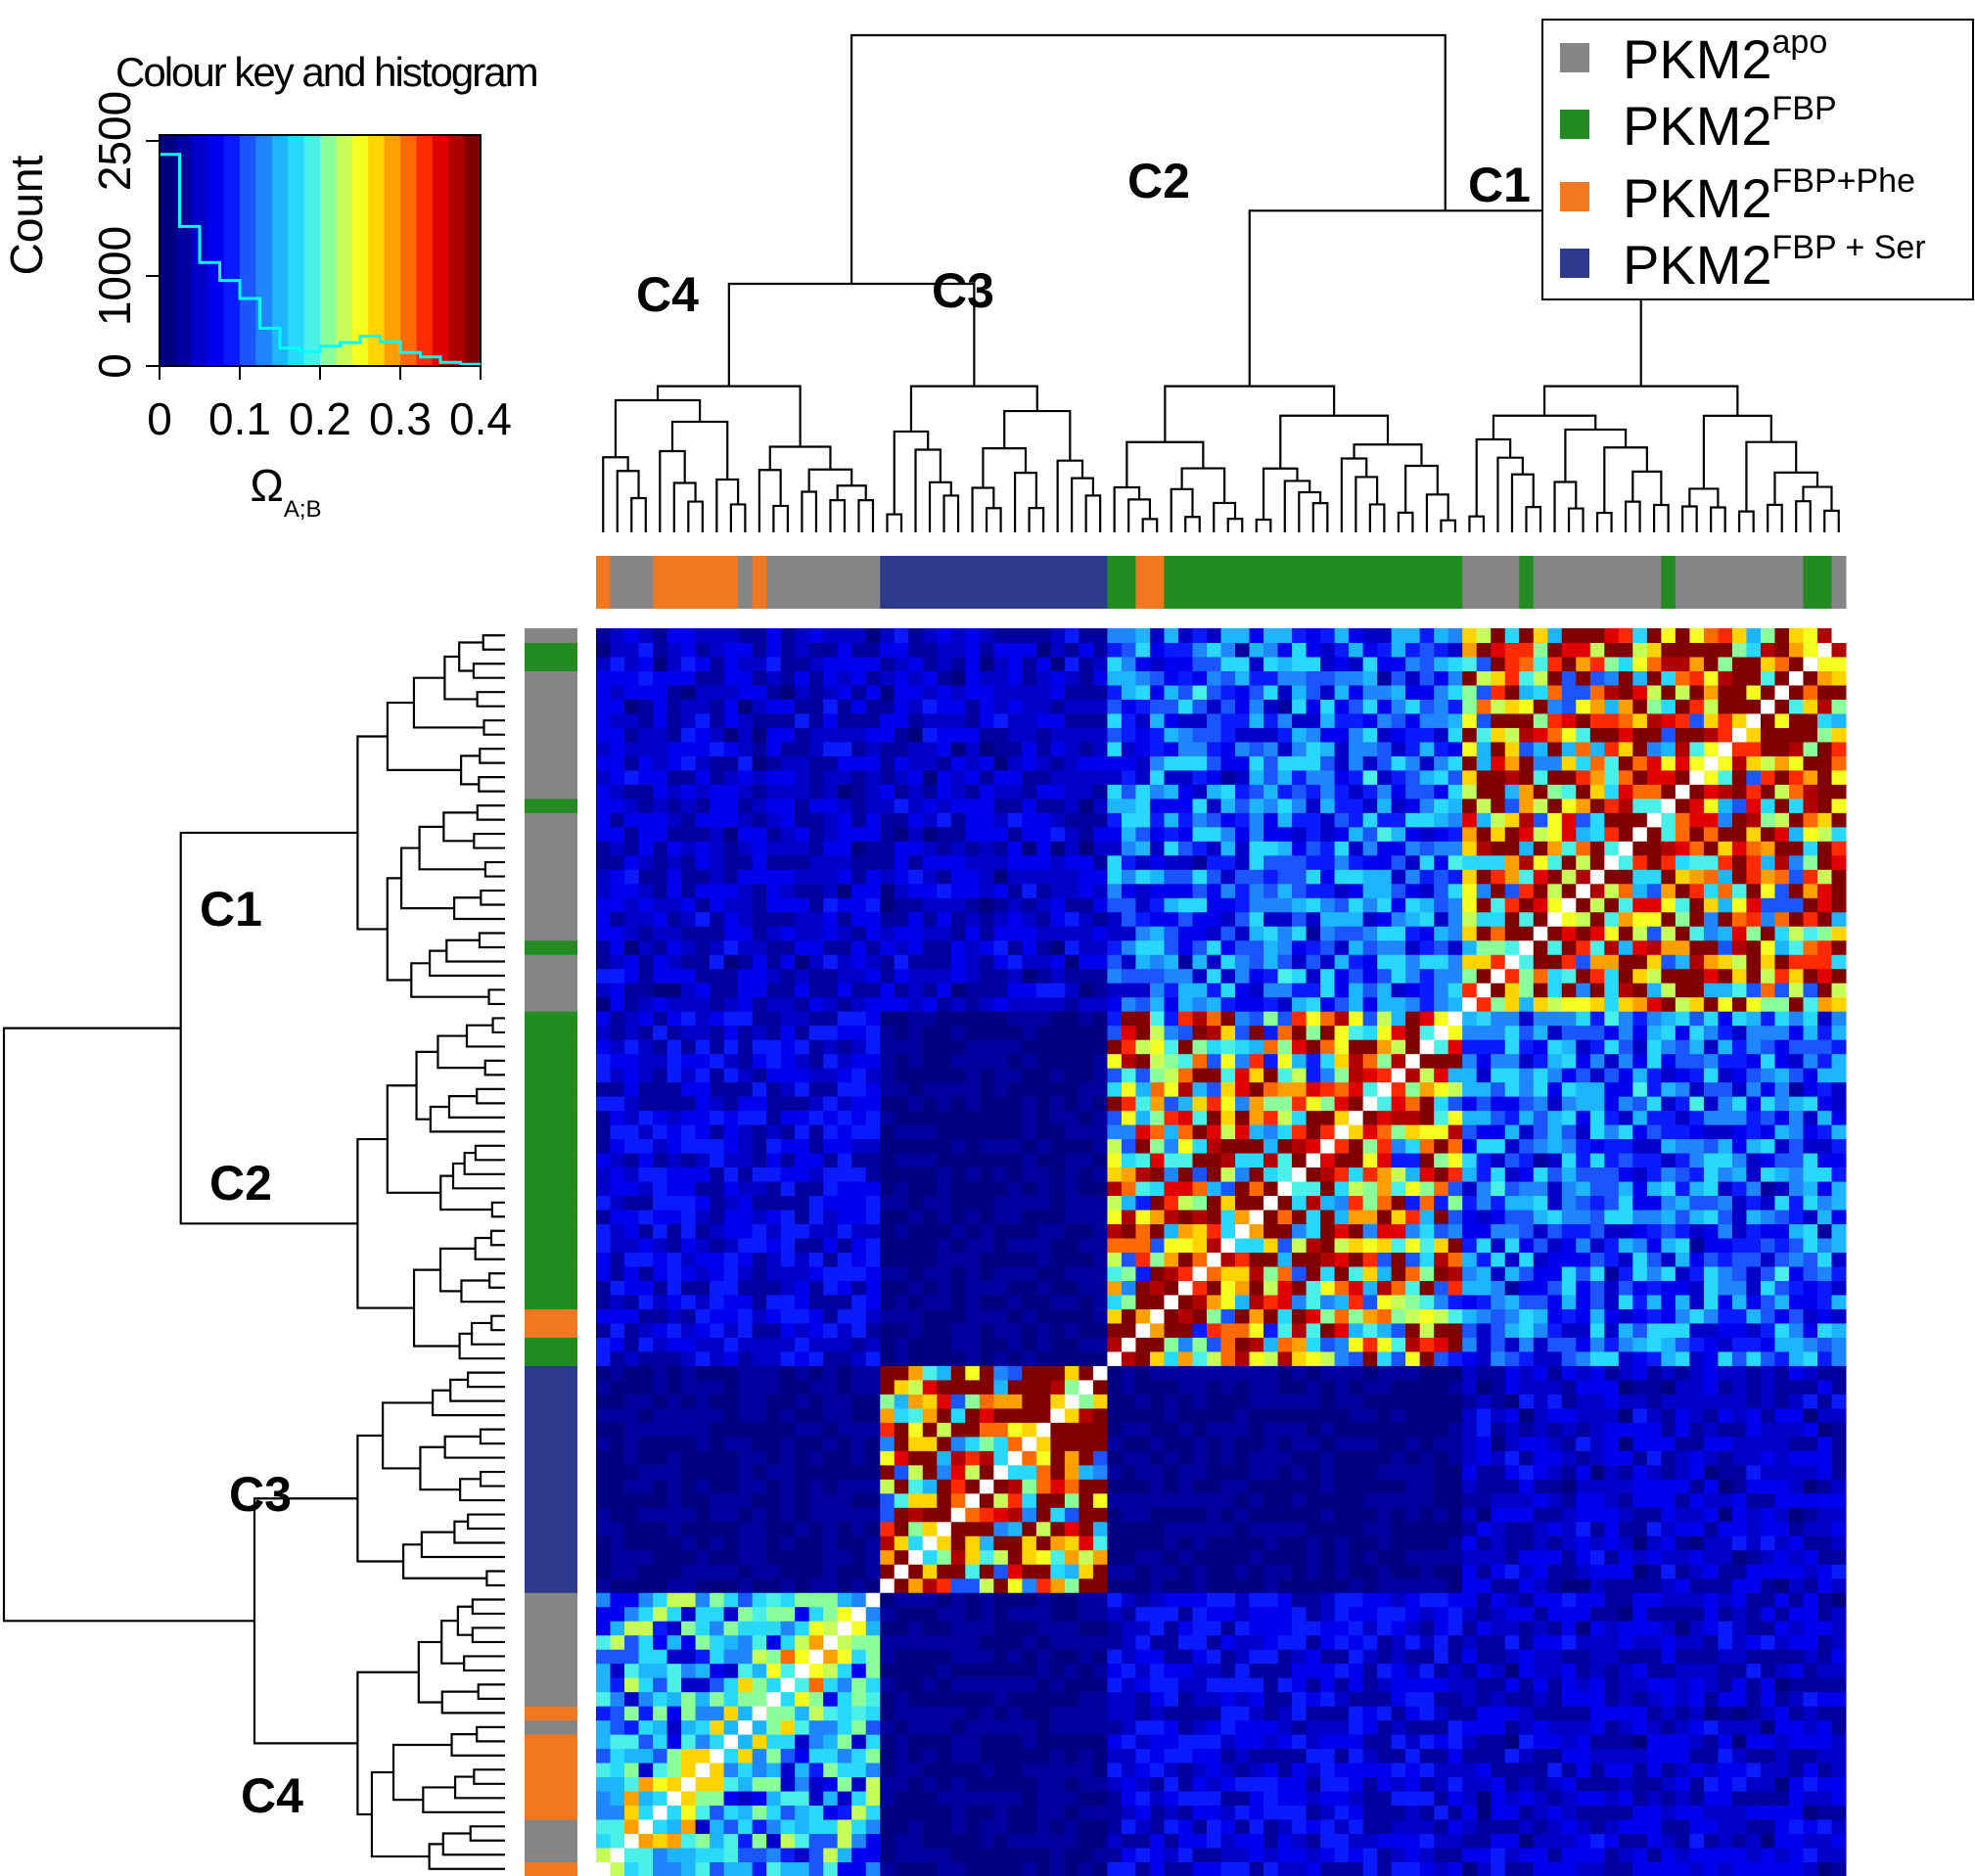 Image resolution: width=1975 pixels, height=1876 pixels. What do you see at coordinates (551, 748) in the screenshot?
I see `left-bar-segment` at bounding box center [551, 748].